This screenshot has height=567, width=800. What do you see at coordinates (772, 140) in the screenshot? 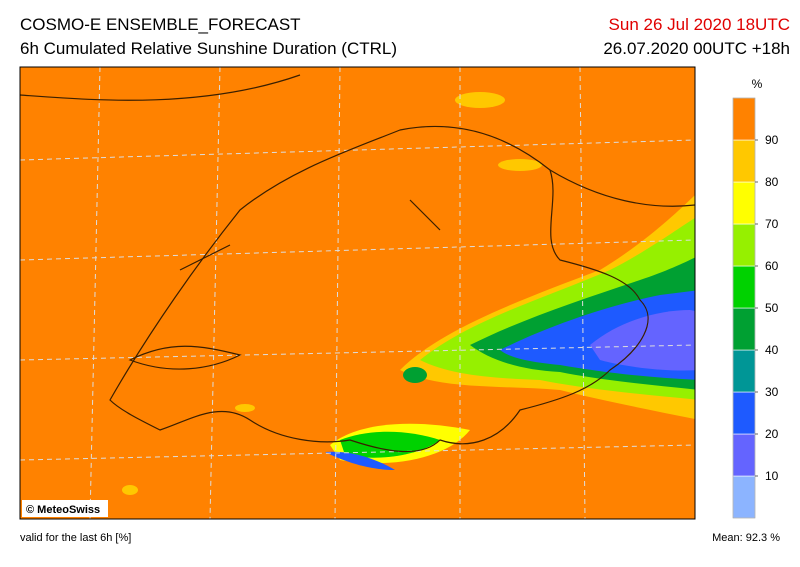
I see `colorbar-tick-label: 90` at bounding box center [772, 140].